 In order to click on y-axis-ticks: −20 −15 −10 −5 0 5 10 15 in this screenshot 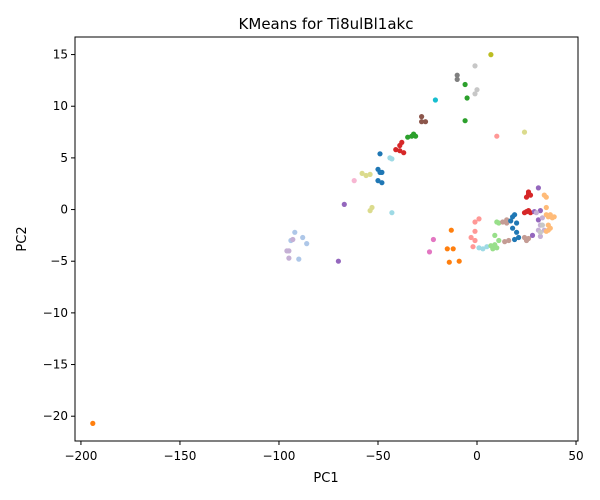, I will do `click(59, 235)`.